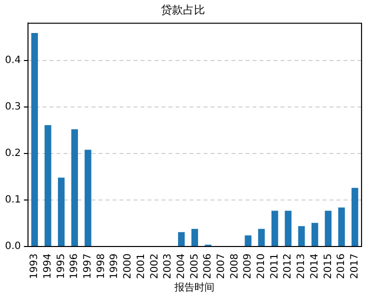  I want to click on y-tick-label: 0.3, so click(12, 107).